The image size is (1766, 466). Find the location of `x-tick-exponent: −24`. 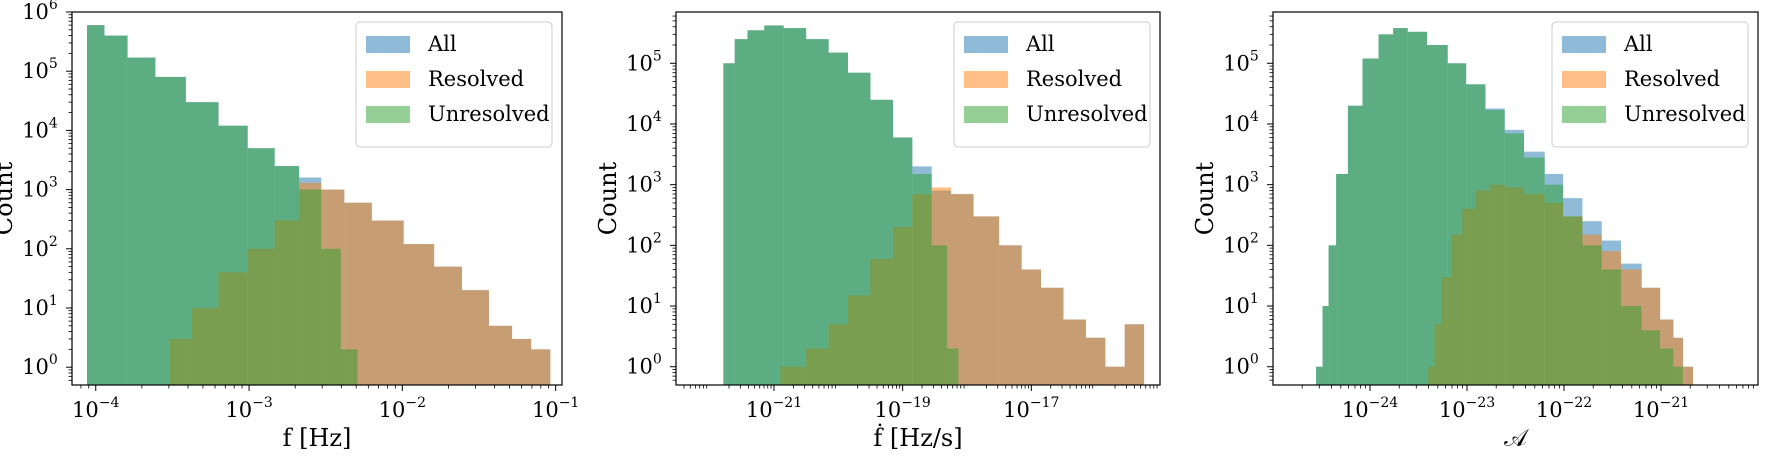

x-tick-exponent: −24 is located at coordinates (1384, 403).